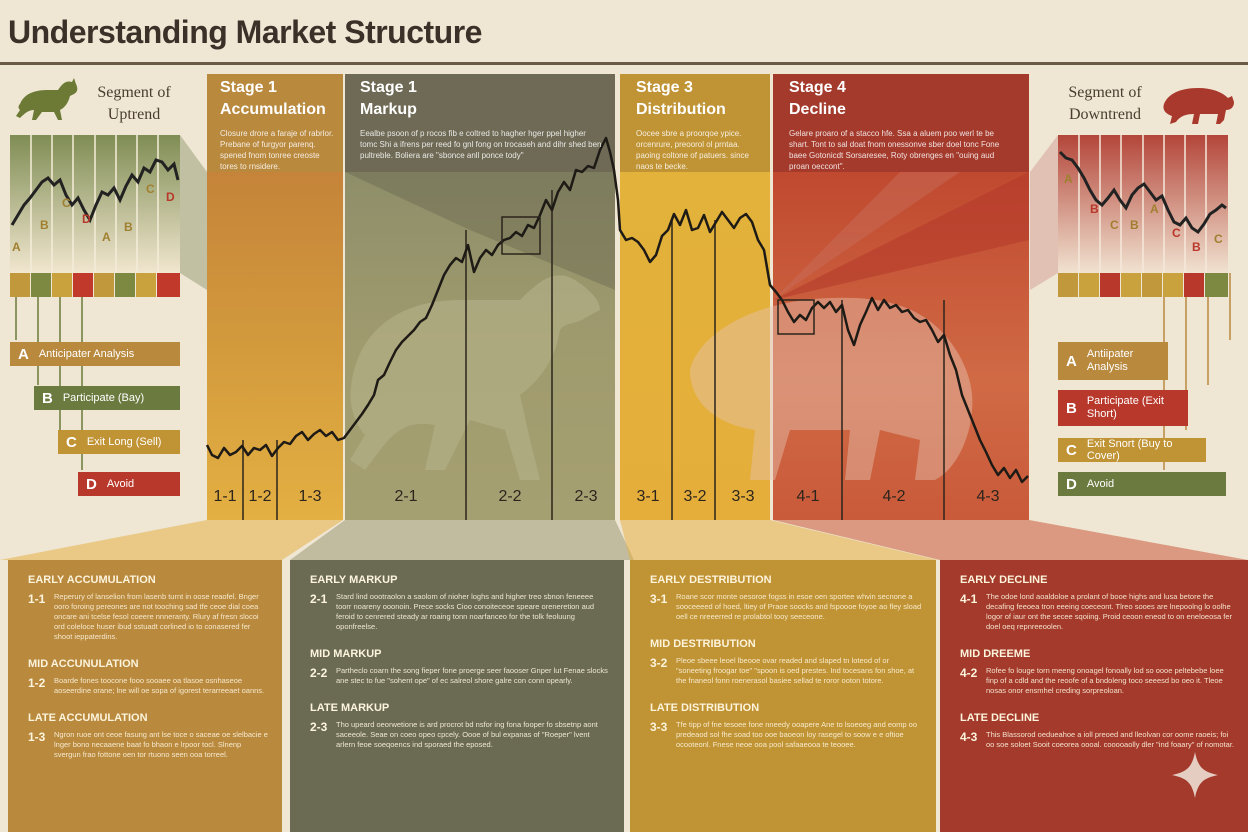 Image resolution: width=1248 pixels, height=832 pixels. I want to click on panel-item-id: 2-3, so click(319, 727).